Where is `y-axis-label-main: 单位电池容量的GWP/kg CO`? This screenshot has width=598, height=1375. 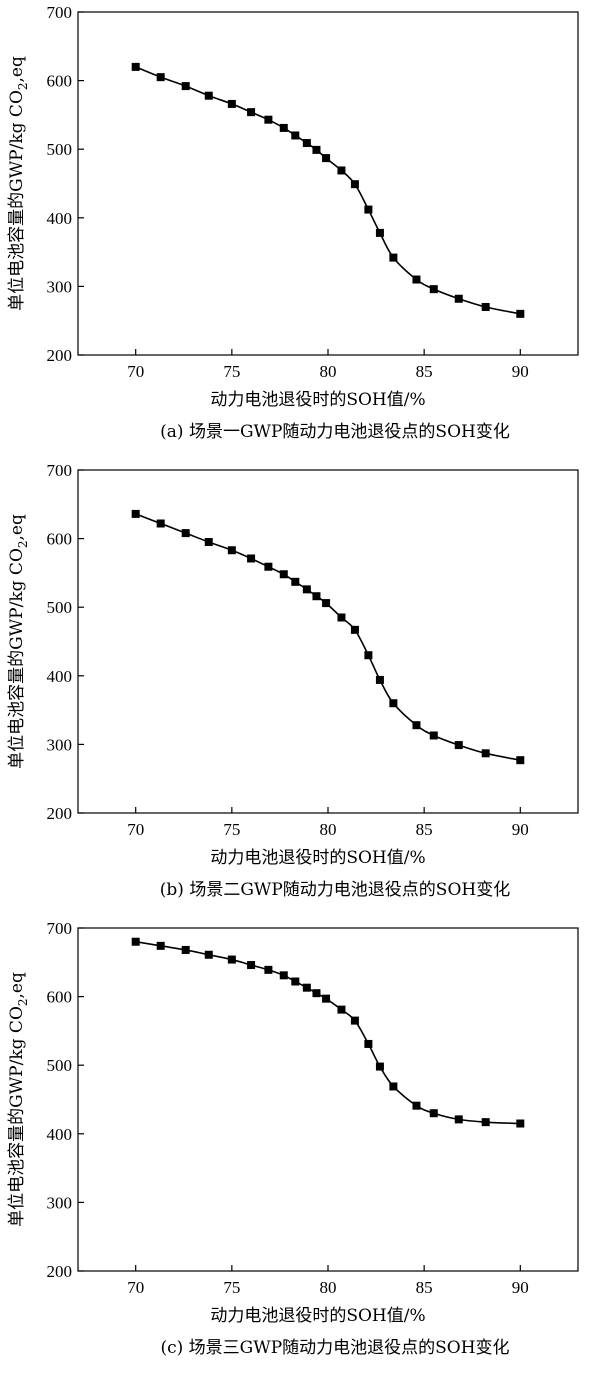
y-axis-label-main: 单位电池容量的GWP/kg CO is located at coordinates (17, 658).